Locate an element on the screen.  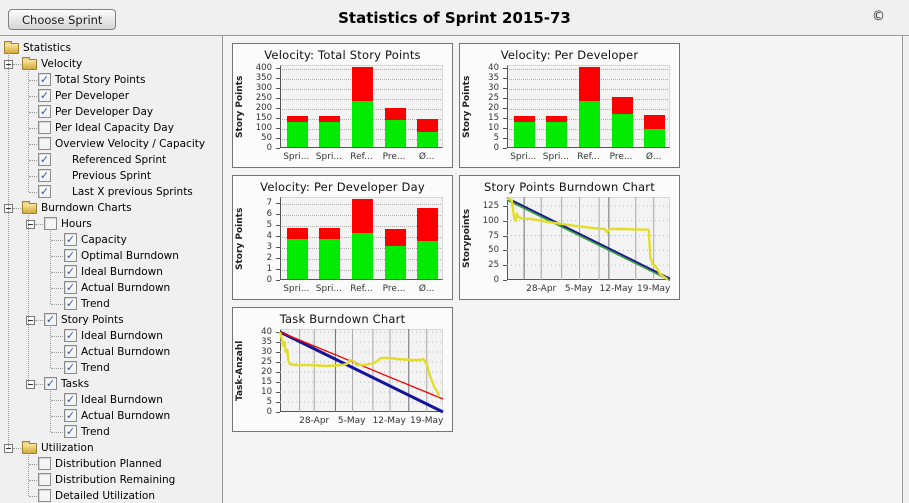
checkmark-icon: ✓ is located at coordinates (70, 287).